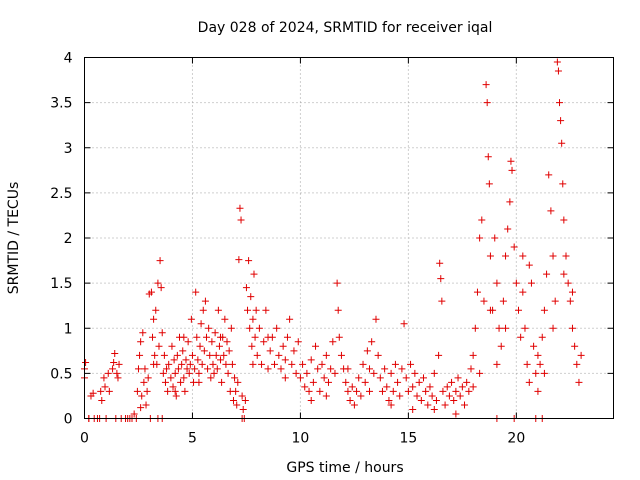 This screenshot has height=480, width=640. I want to click on y-tick-label: 3.5, so click(61, 104).